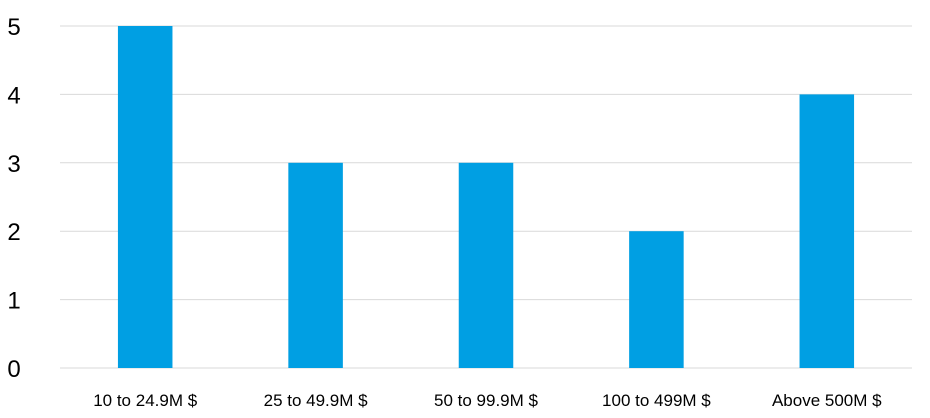 This screenshot has width=930, height=418. Describe the element at coordinates (13, 232) in the screenshot. I see `y-tick-label: 2` at that location.